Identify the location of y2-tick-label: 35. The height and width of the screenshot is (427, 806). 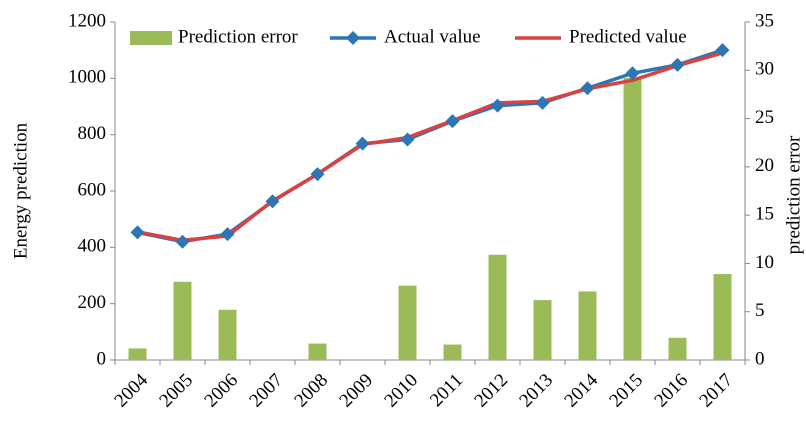
(764, 20).